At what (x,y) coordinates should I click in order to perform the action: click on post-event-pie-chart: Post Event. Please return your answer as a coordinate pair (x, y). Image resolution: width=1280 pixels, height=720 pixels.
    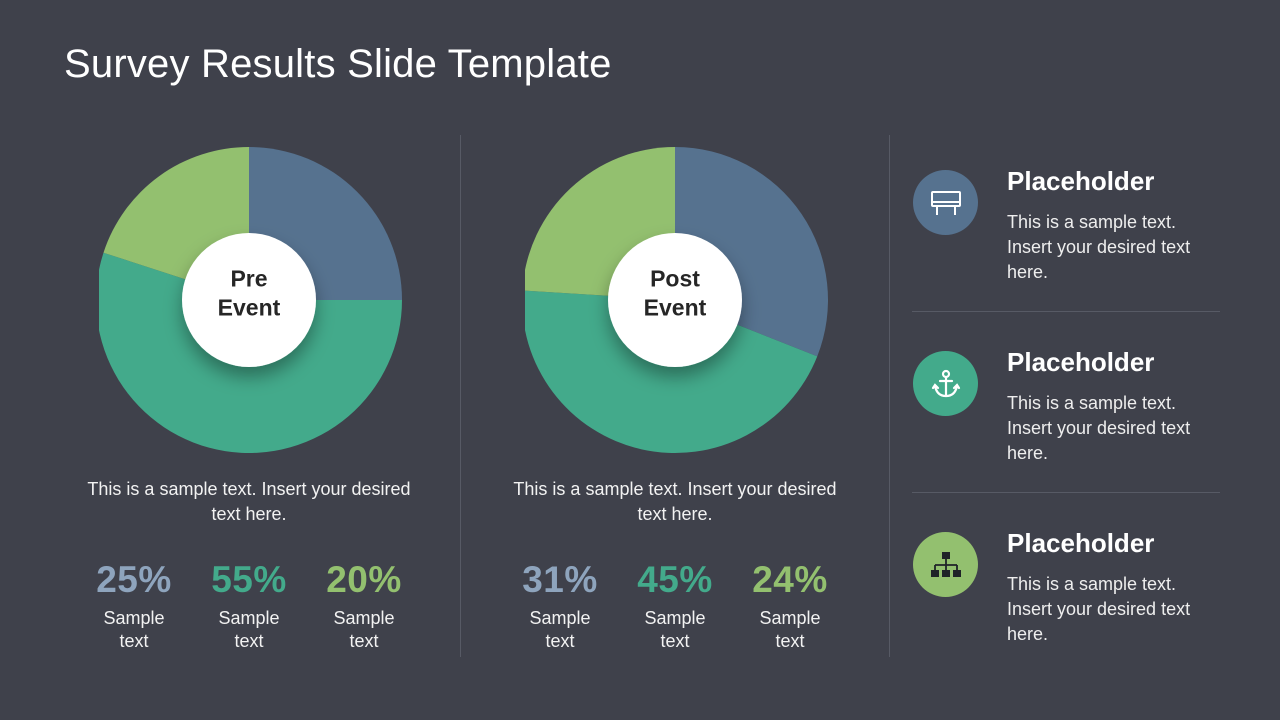
    Looking at the image, I should click on (685, 300).